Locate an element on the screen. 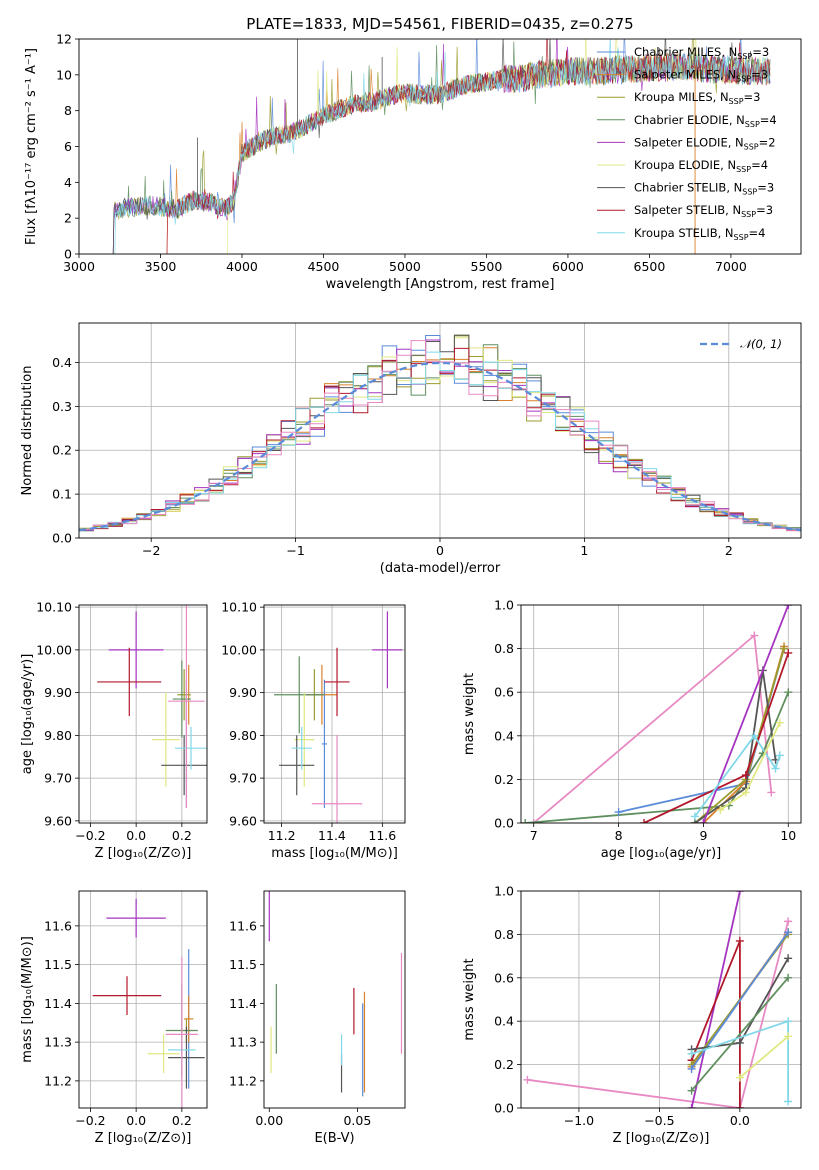  y-tick-label: 12 is located at coordinates (64, 39).